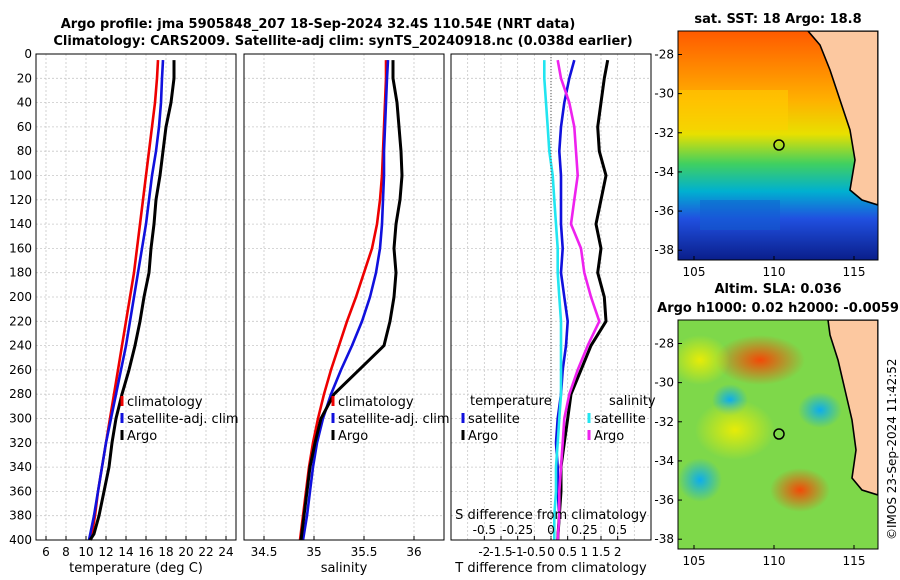 This screenshot has width=900, height=580. I want to click on series-line-s-satellite, so click(552, 300).